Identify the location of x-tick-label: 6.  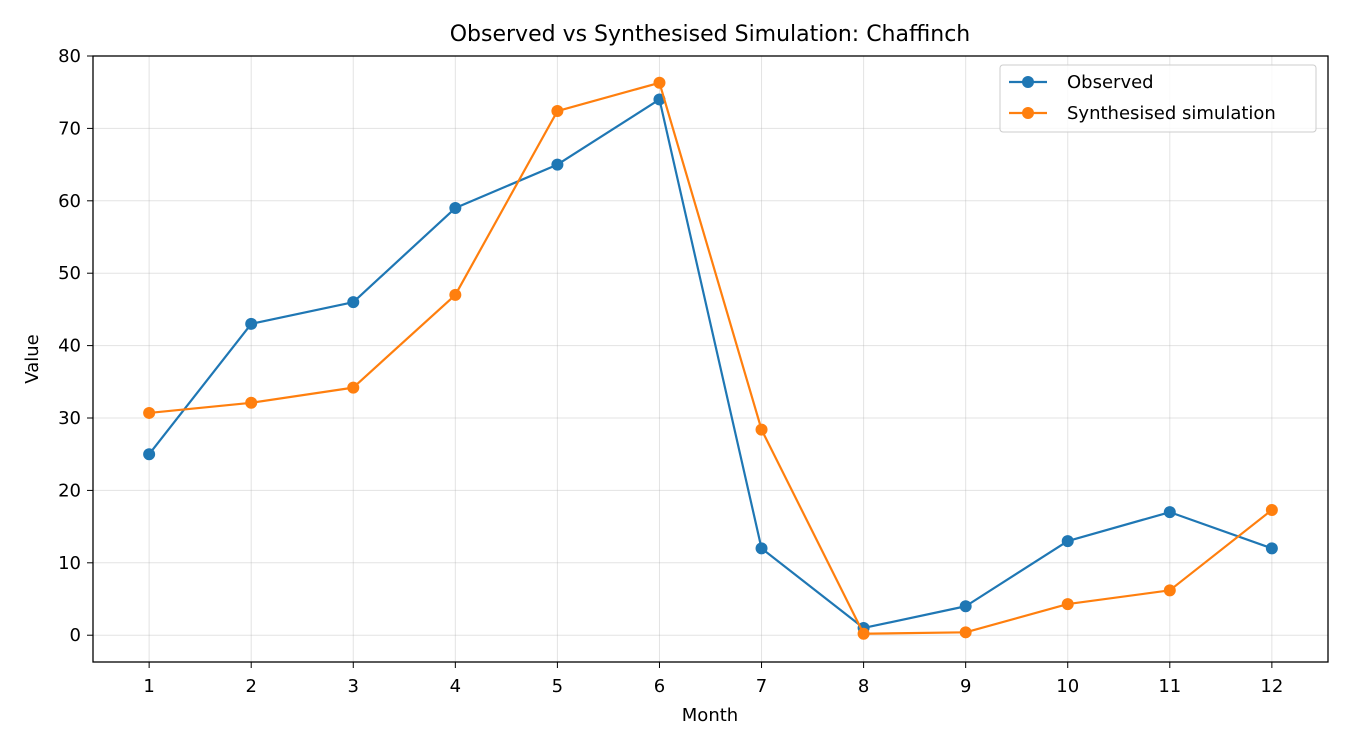
(659, 686).